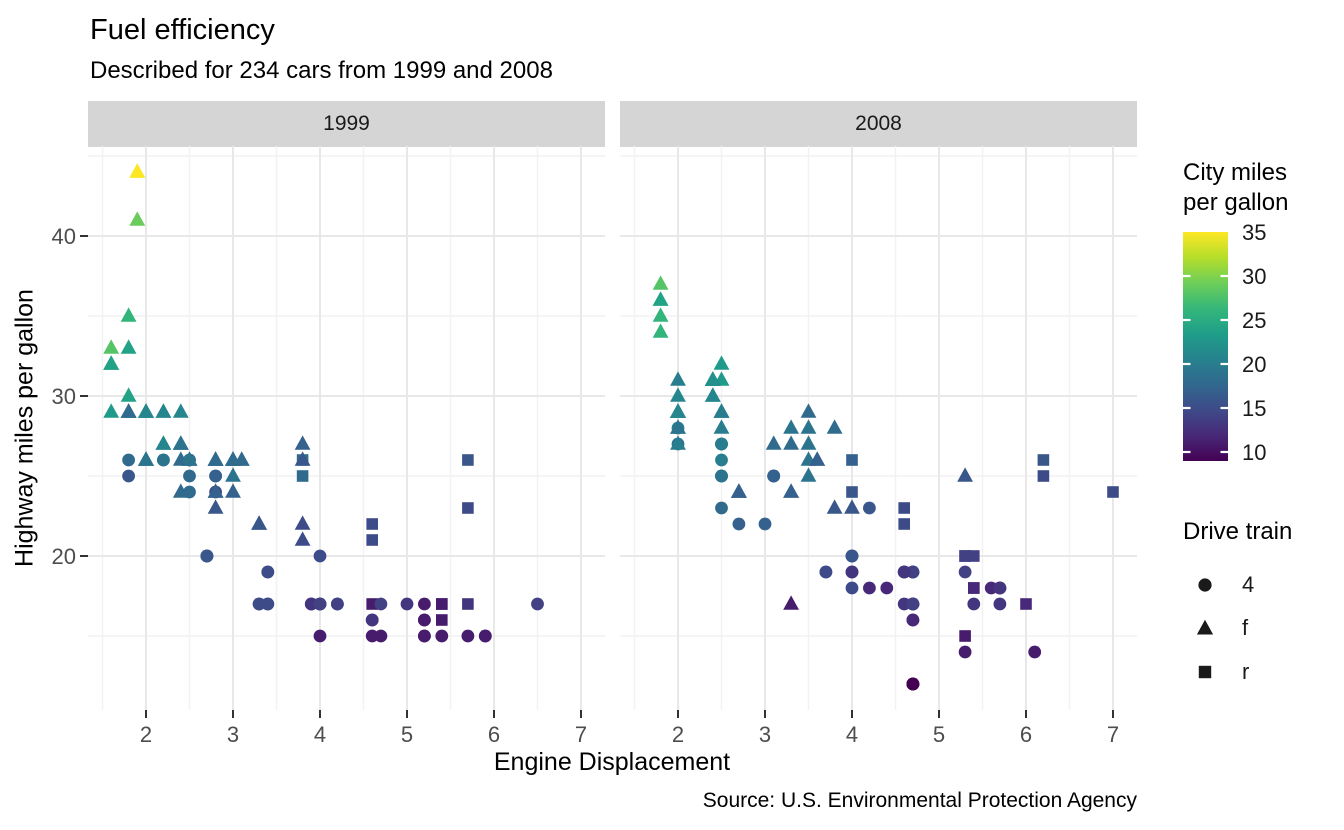  Describe the element at coordinates (1026, 734) in the screenshot. I see `x-tick-label: 6` at that location.